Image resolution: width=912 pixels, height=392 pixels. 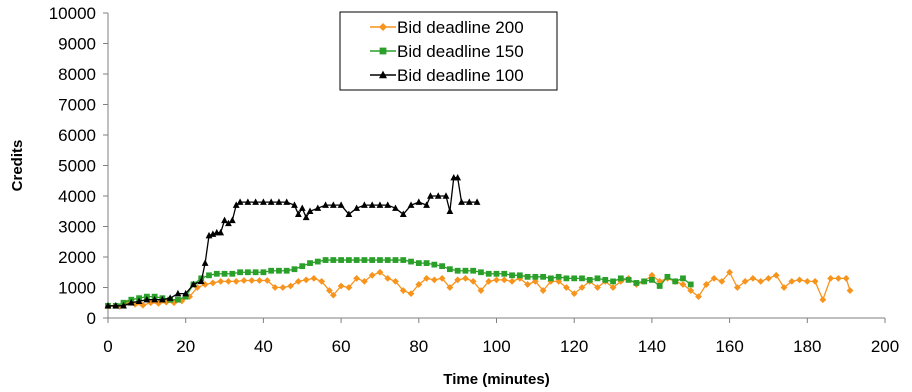 What do you see at coordinates (77, 135) in the screenshot?
I see `y-tick-label: 6000` at bounding box center [77, 135].